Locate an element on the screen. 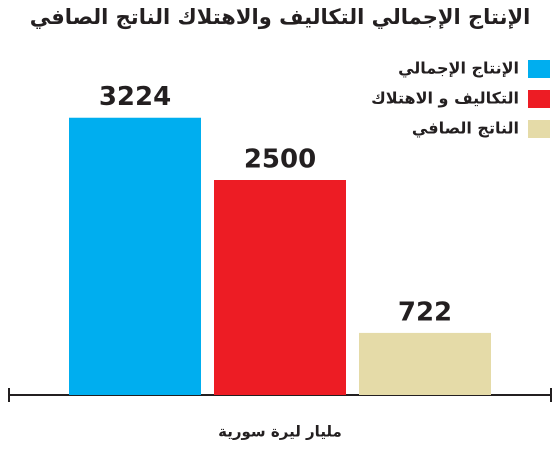 This screenshot has height=449, width=560. data-label: 3224 is located at coordinates (135, 97).